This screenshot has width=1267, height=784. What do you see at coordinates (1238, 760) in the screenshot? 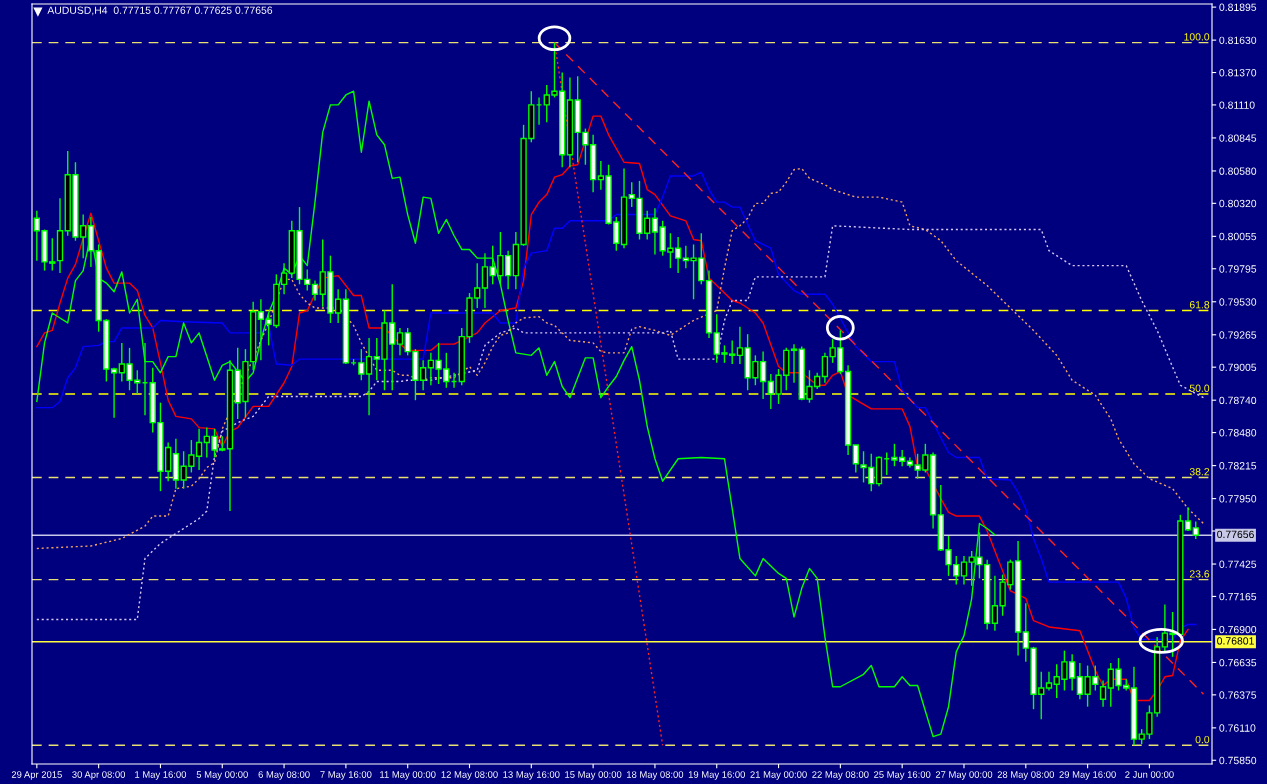
I see `y-tick-label: 0.75850` at bounding box center [1238, 760].